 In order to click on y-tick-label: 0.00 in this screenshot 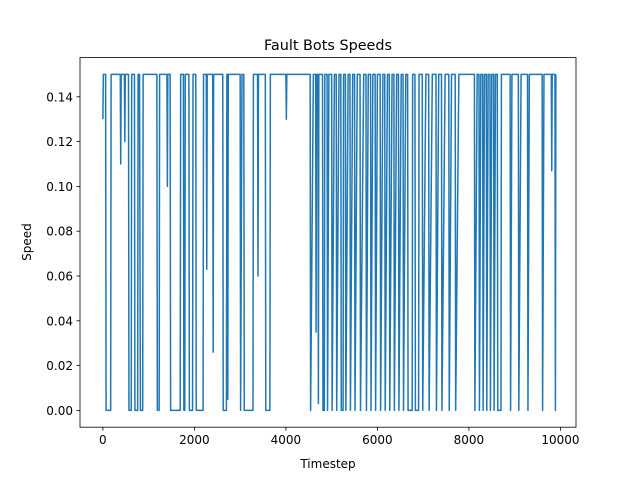, I will do `click(59, 411)`.